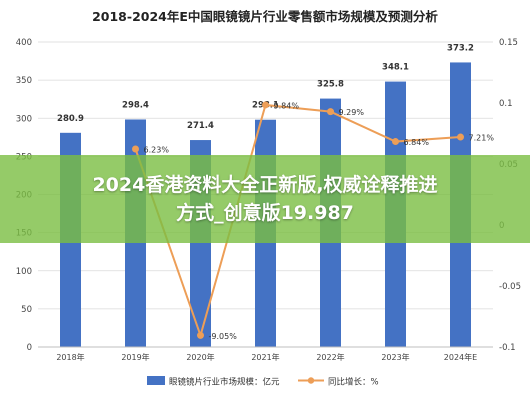  What do you see at coordinates (330, 85) in the screenshot?
I see `bar-value-label: 325.8` at bounding box center [330, 85].